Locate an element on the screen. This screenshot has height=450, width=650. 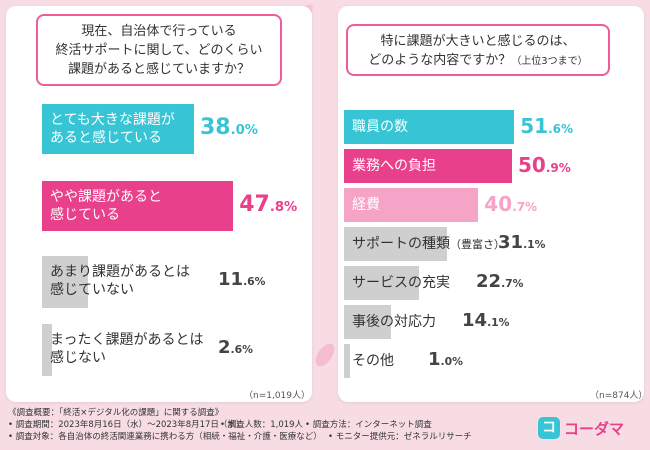
footer-target: • 調査対象：各自治体の終活関連業務に携わる方（相続・福祉・介護・医療など） is located at coordinates (165, 437).